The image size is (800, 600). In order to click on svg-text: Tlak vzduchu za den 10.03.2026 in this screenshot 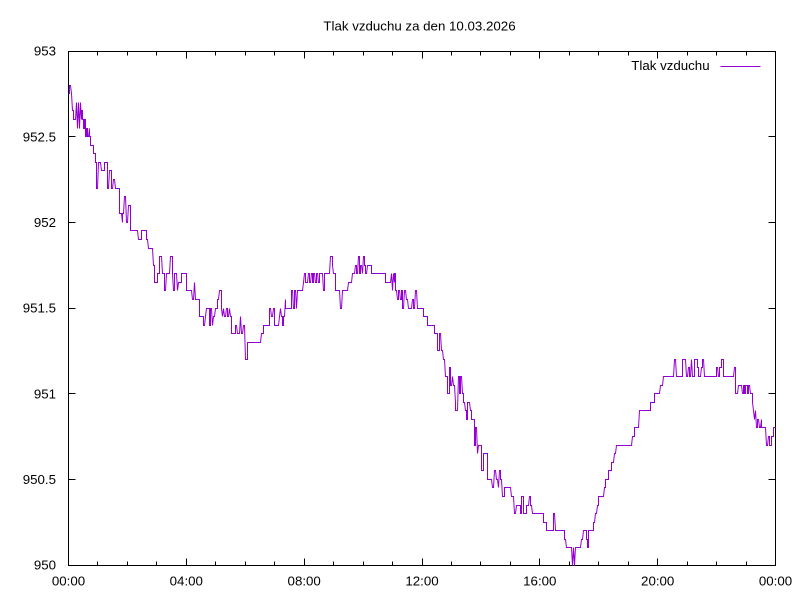, I will do `click(419, 26)`.